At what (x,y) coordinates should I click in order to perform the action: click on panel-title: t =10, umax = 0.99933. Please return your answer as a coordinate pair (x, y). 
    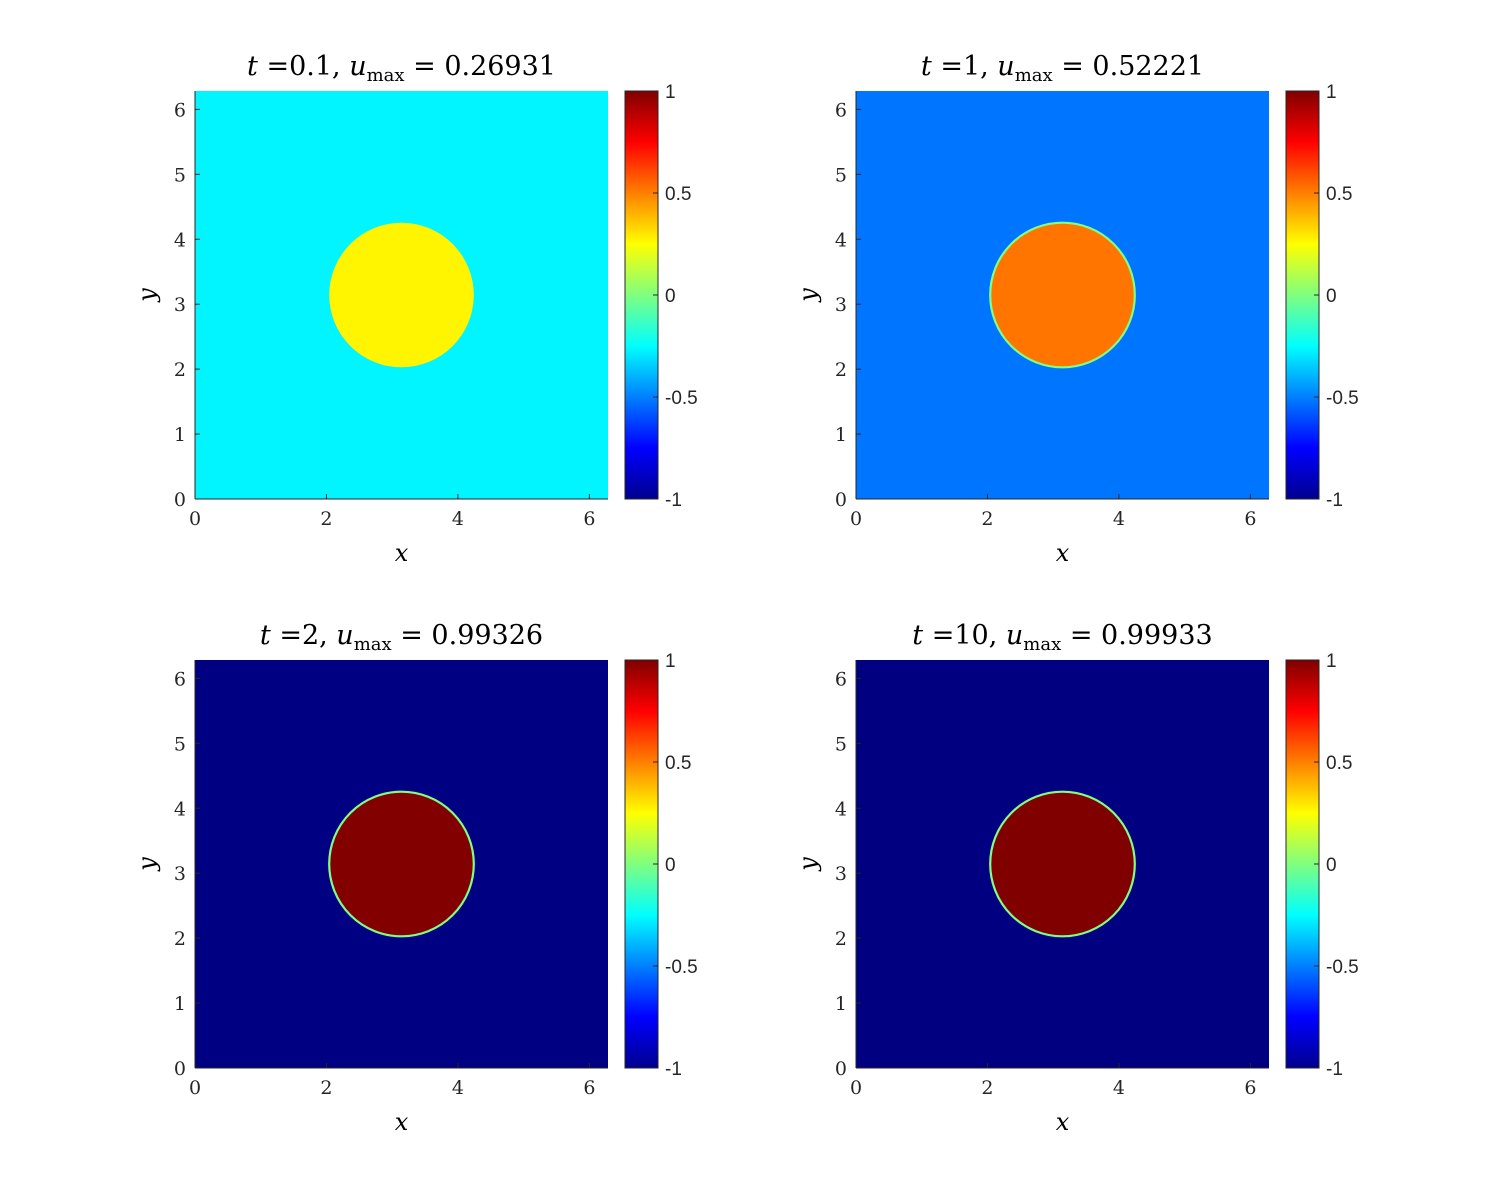
    Looking at the image, I should click on (1062, 637).